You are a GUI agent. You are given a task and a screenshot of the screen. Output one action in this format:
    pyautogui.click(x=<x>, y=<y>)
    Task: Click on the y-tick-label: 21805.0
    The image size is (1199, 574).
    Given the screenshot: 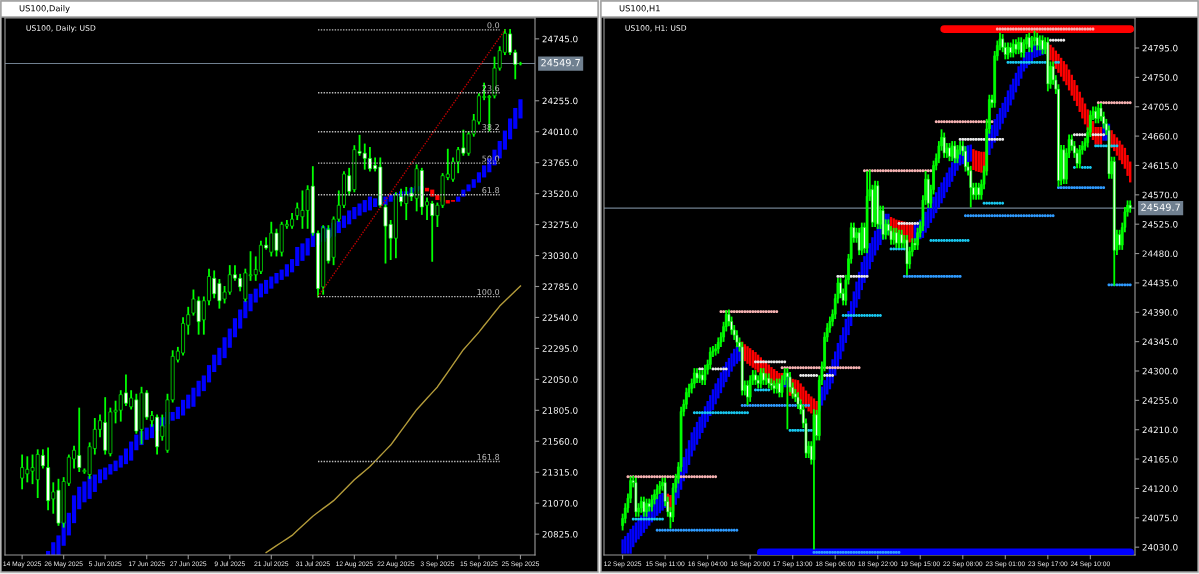 What is the action you would take?
    pyautogui.click(x=560, y=410)
    